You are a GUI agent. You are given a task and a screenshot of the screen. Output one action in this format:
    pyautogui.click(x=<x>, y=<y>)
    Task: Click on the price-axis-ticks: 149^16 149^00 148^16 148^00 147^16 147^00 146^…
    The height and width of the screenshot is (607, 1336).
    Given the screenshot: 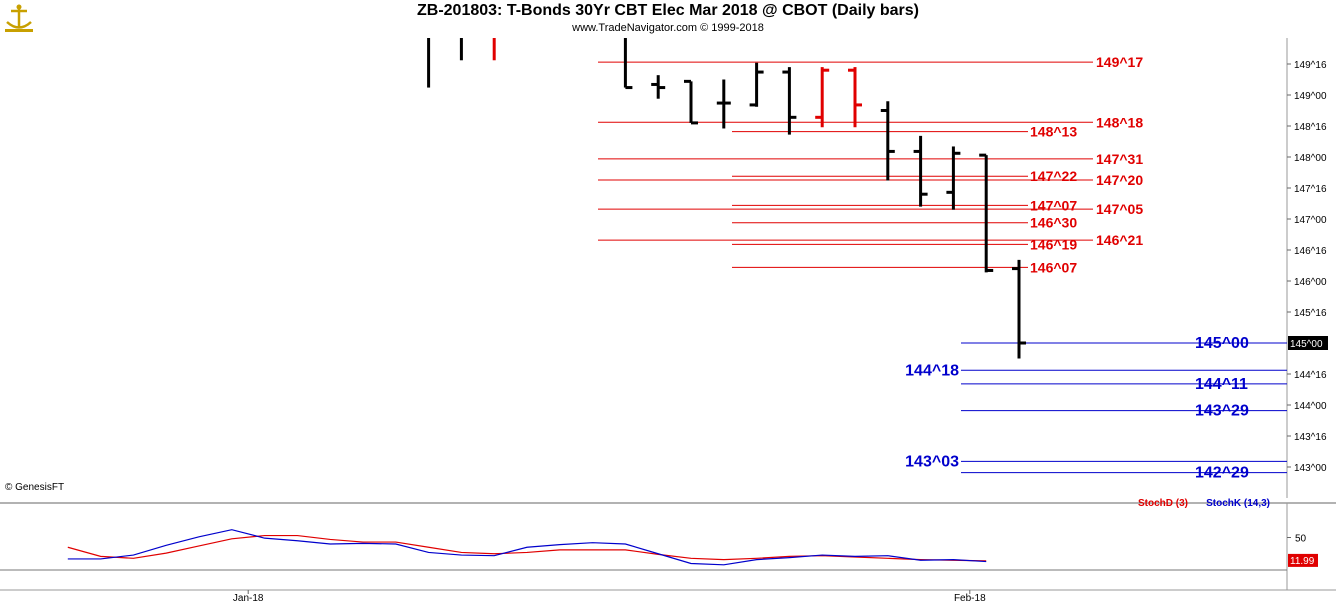 What is the action you would take?
    pyautogui.click(x=1307, y=267)
    